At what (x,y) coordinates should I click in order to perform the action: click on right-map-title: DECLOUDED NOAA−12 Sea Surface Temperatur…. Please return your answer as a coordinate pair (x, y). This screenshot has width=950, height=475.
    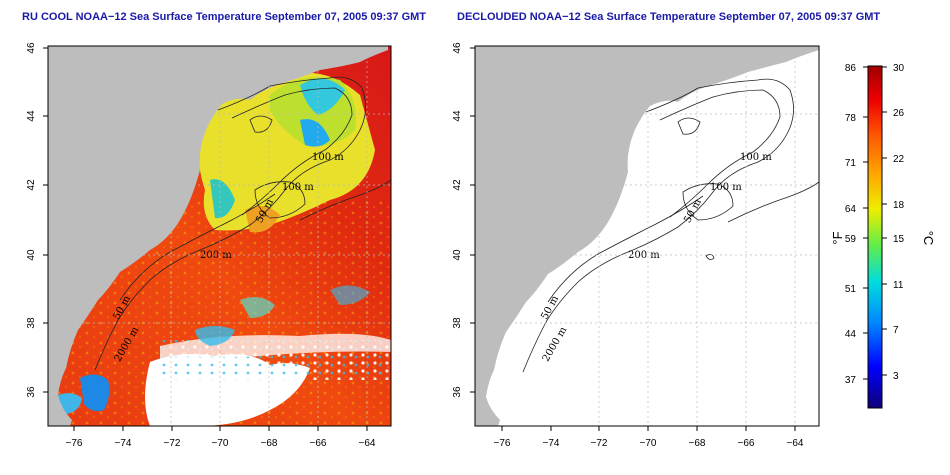
    Looking at the image, I should click on (669, 17).